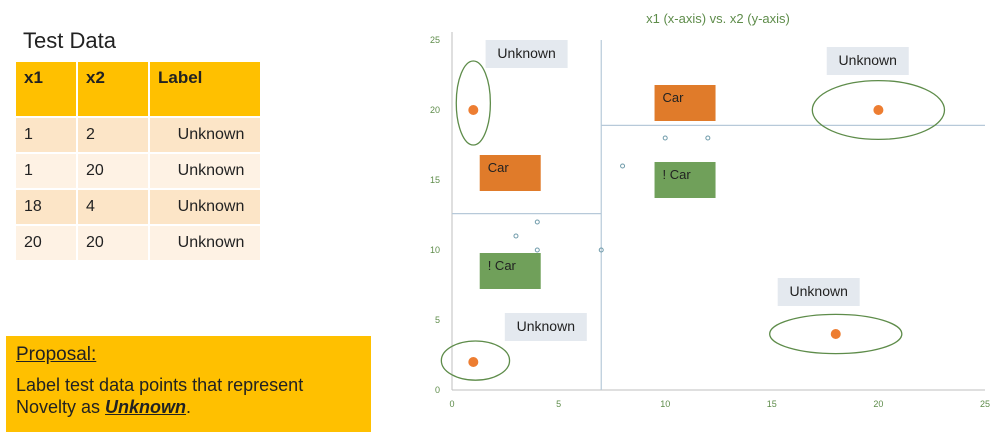  What do you see at coordinates (114, 206) in the screenshot?
I see `cell-x2: 4` at bounding box center [114, 206].